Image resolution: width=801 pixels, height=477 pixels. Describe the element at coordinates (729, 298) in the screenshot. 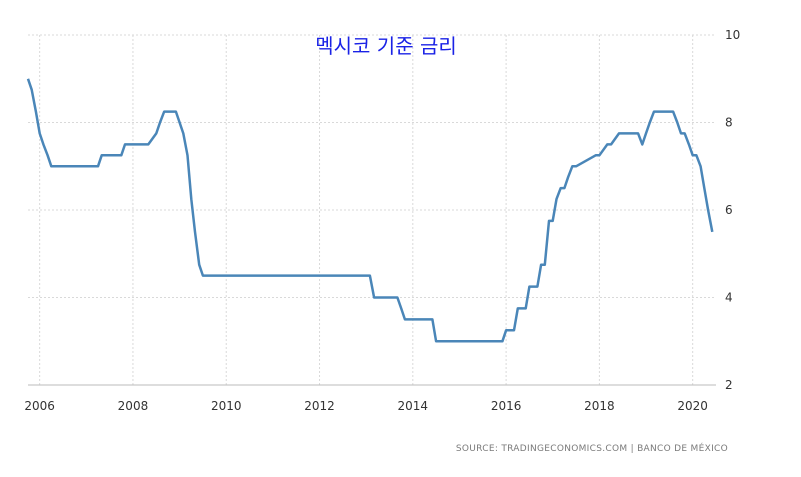

I see `y-tick-label: 4` at that location.